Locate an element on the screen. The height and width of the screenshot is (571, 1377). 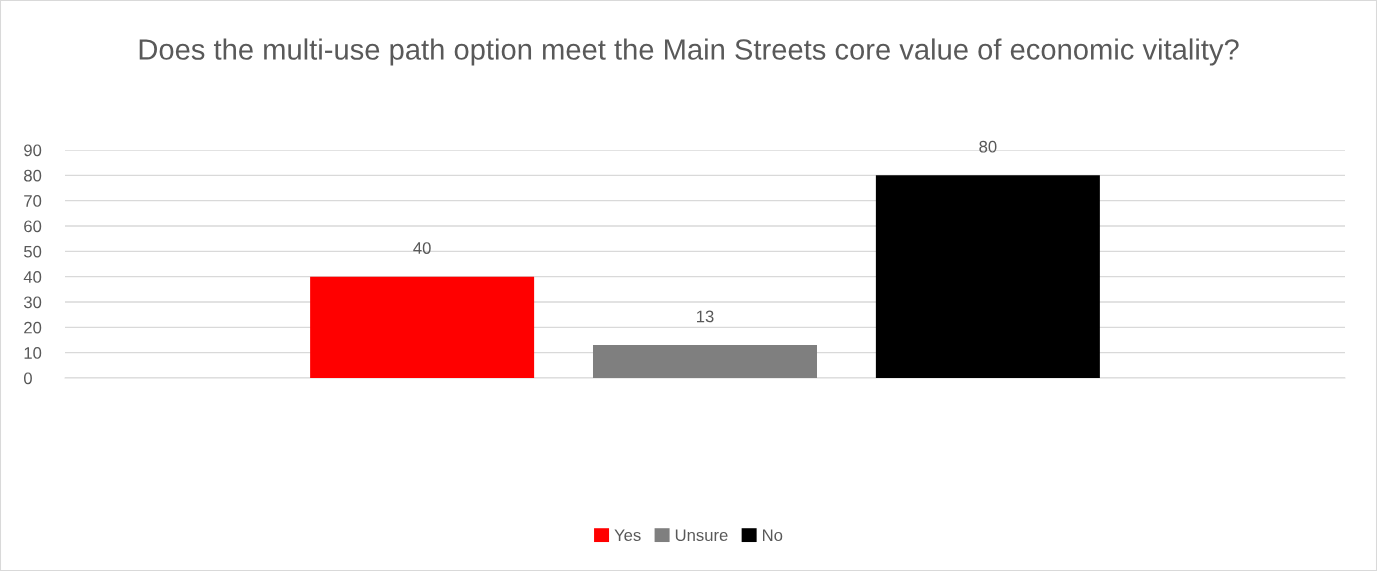
data-label: 40 is located at coordinates (422, 248).